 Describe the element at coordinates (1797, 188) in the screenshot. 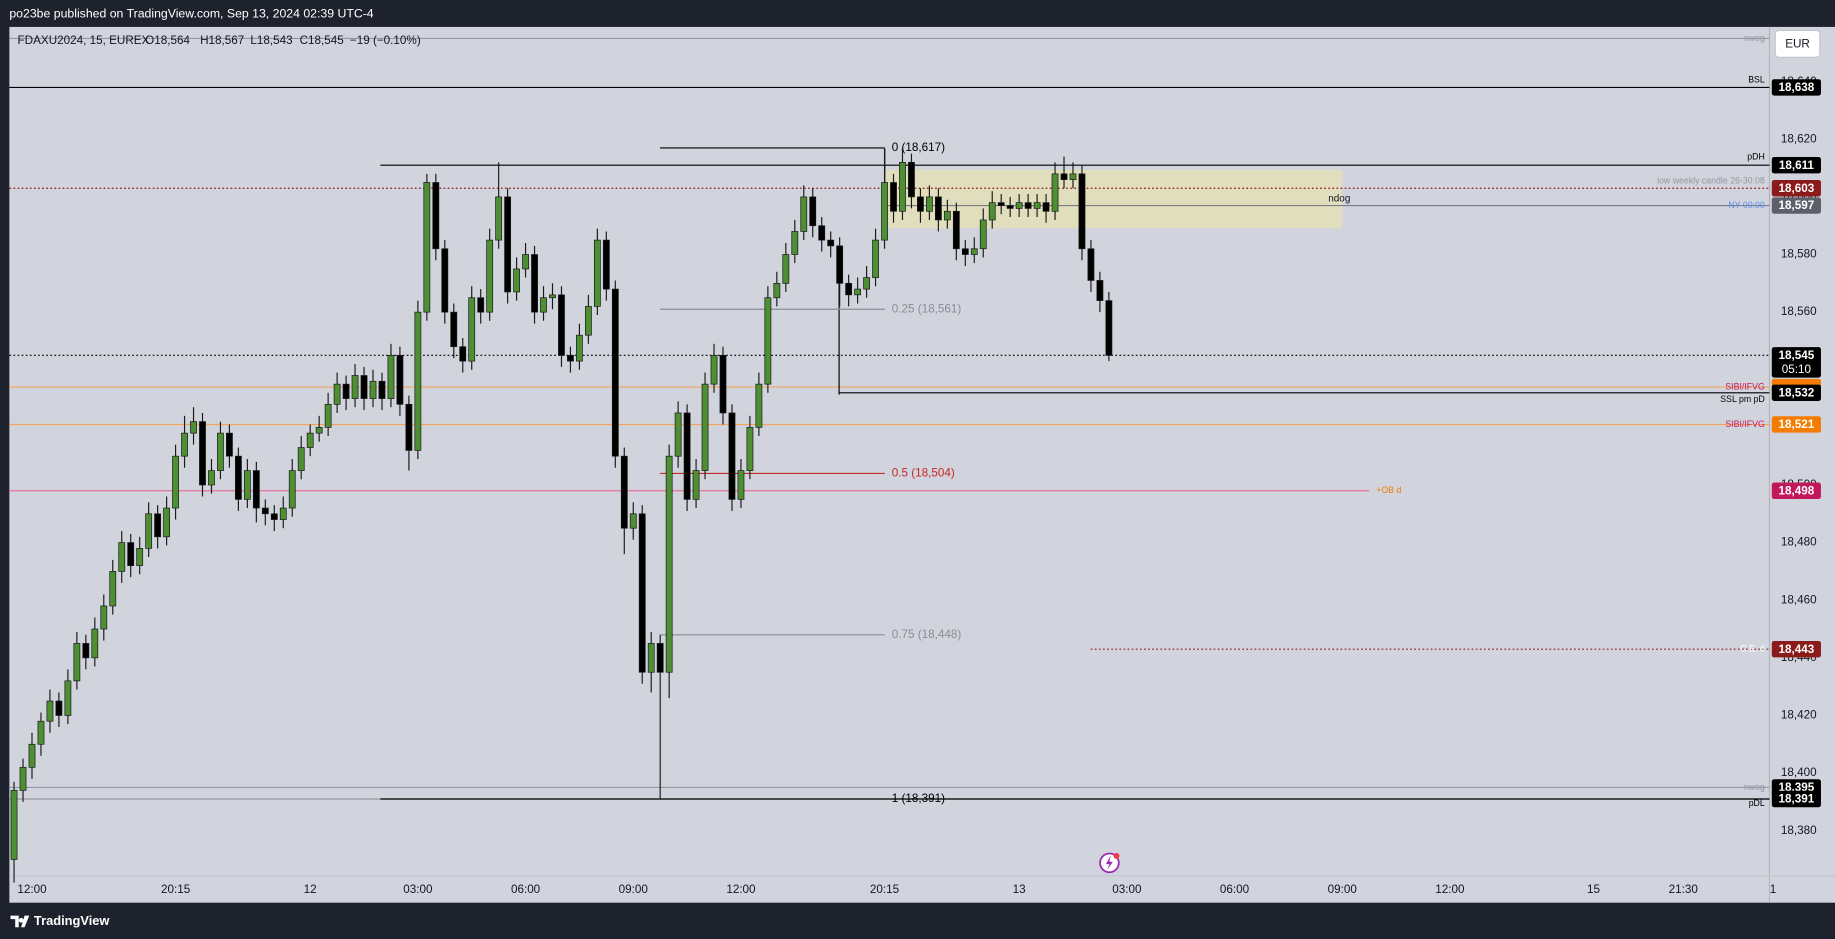

I see `price-badge-label: 18,603` at that location.